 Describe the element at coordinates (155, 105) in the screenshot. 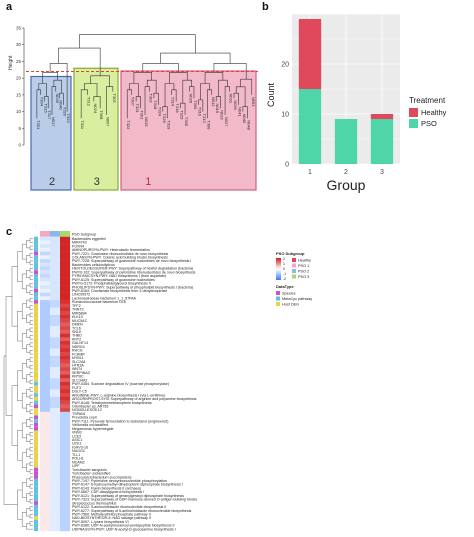

I see `leaf-label: T318` at that location.